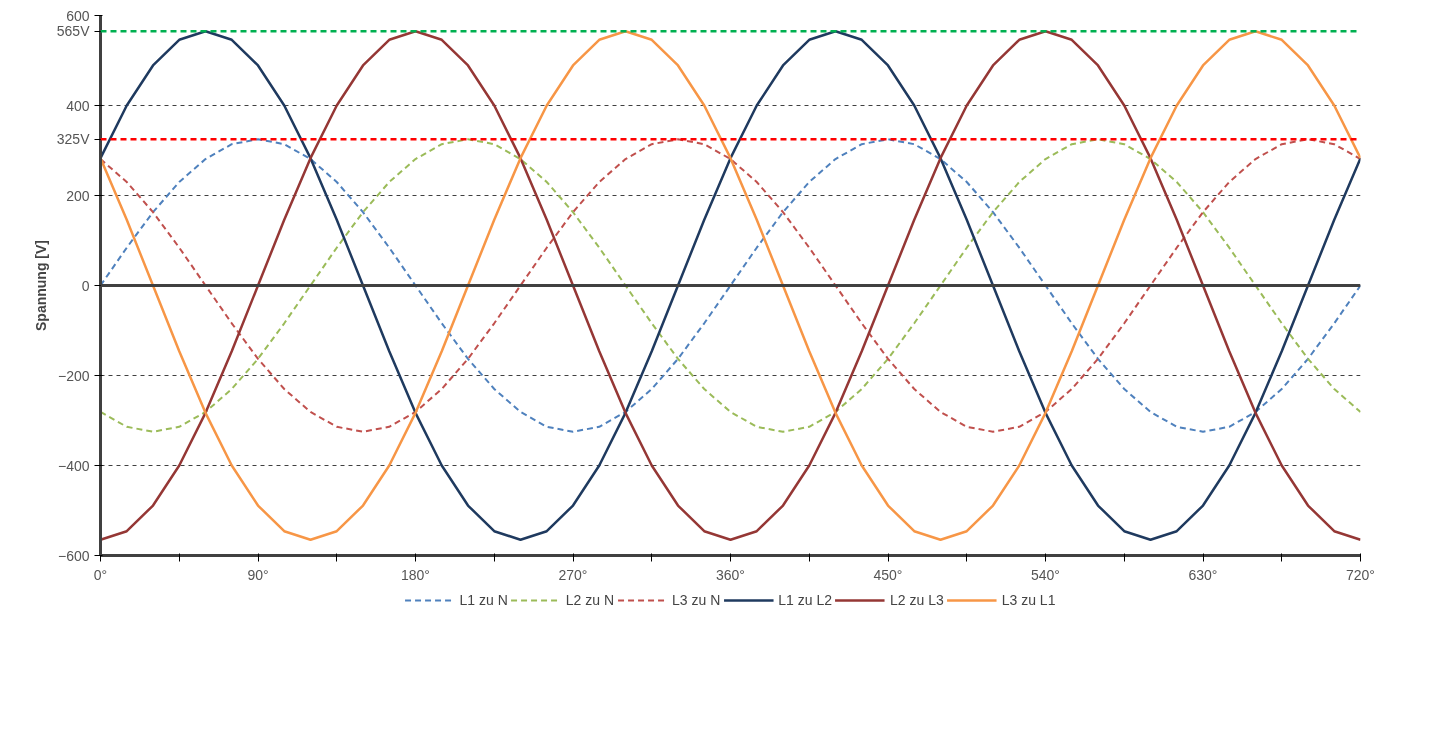  Describe the element at coordinates (1360, 574) in the screenshot. I see `x-tick-label: 720°` at that location.